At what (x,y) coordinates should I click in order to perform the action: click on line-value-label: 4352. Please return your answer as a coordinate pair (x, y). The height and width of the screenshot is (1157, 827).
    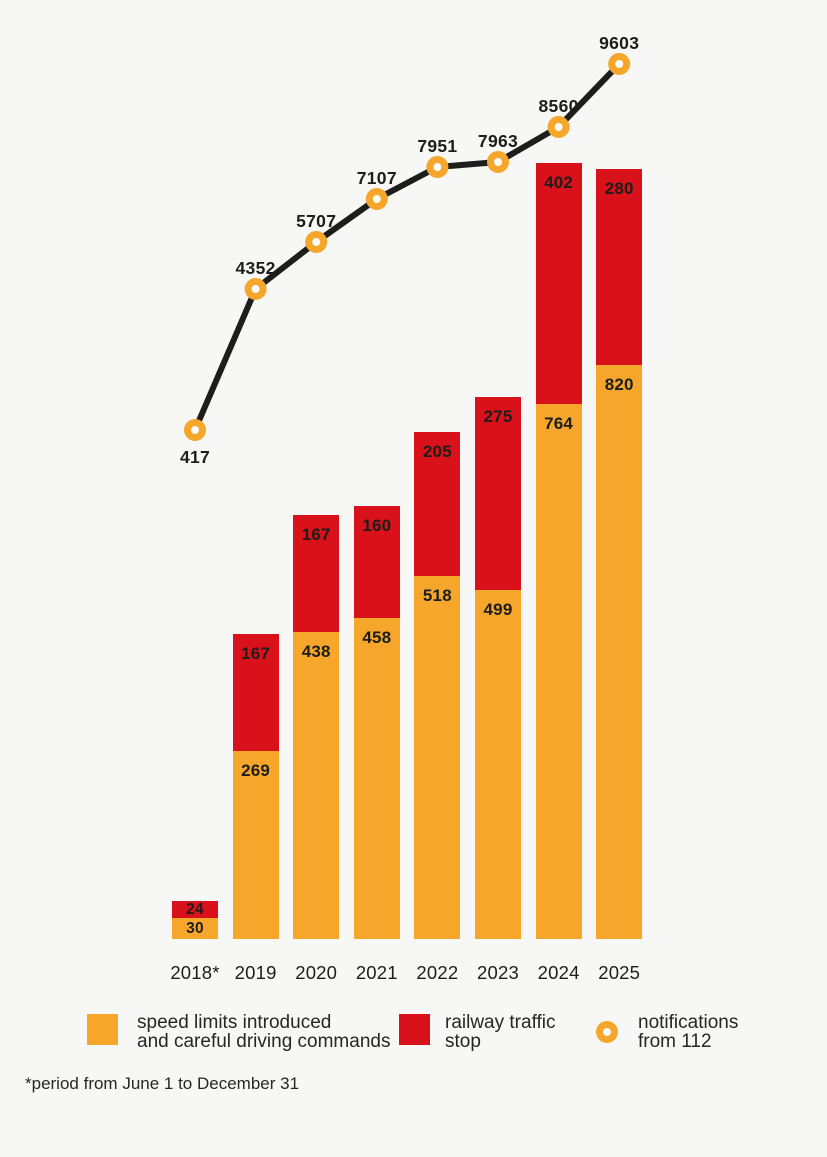
    Looking at the image, I should click on (255, 268).